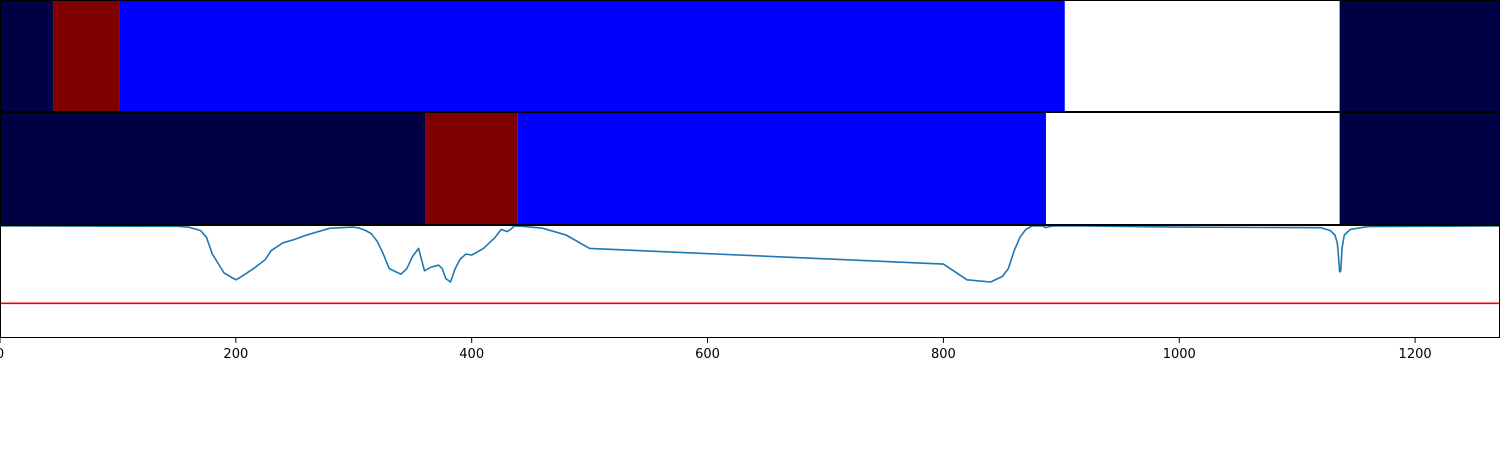  Describe the element at coordinates (2, 354) in the screenshot. I see `x-tick-label-0: 0` at that location.